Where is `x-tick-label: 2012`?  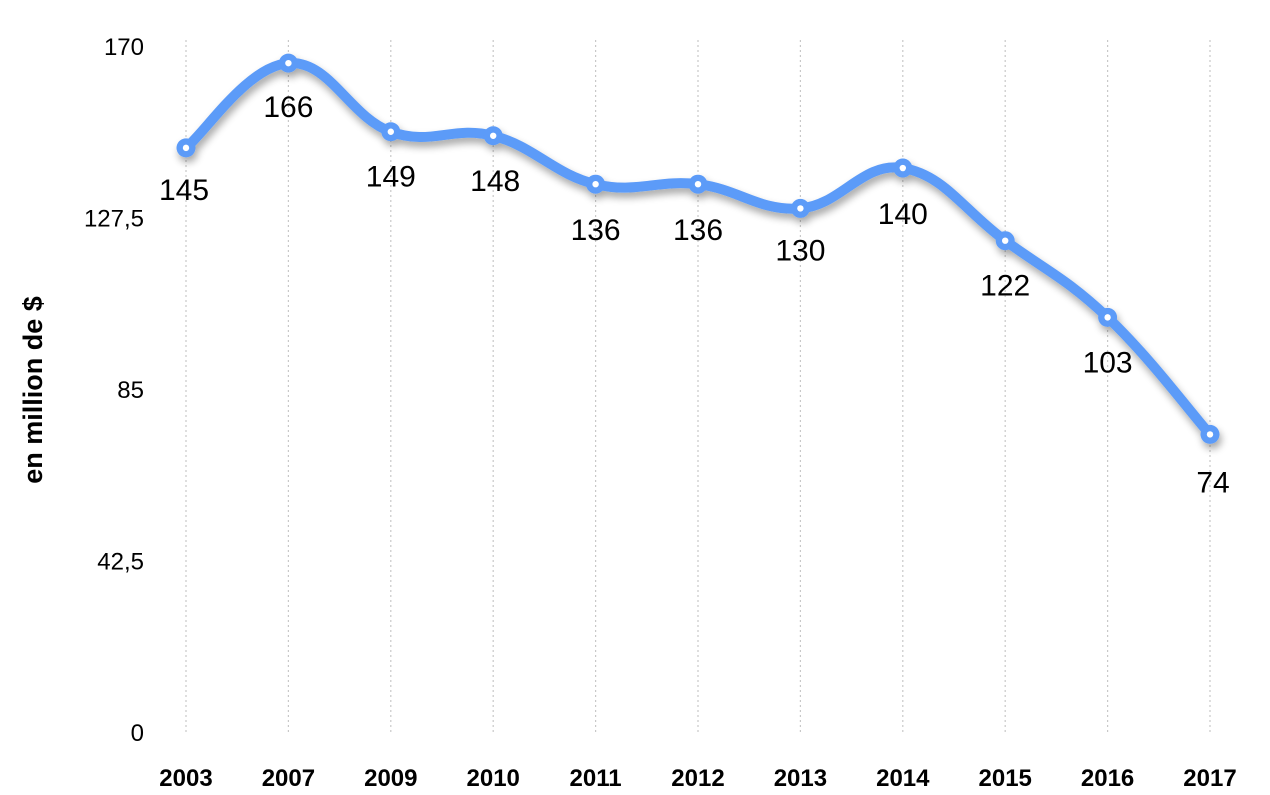 x-tick-label: 2012 is located at coordinates (697, 778).